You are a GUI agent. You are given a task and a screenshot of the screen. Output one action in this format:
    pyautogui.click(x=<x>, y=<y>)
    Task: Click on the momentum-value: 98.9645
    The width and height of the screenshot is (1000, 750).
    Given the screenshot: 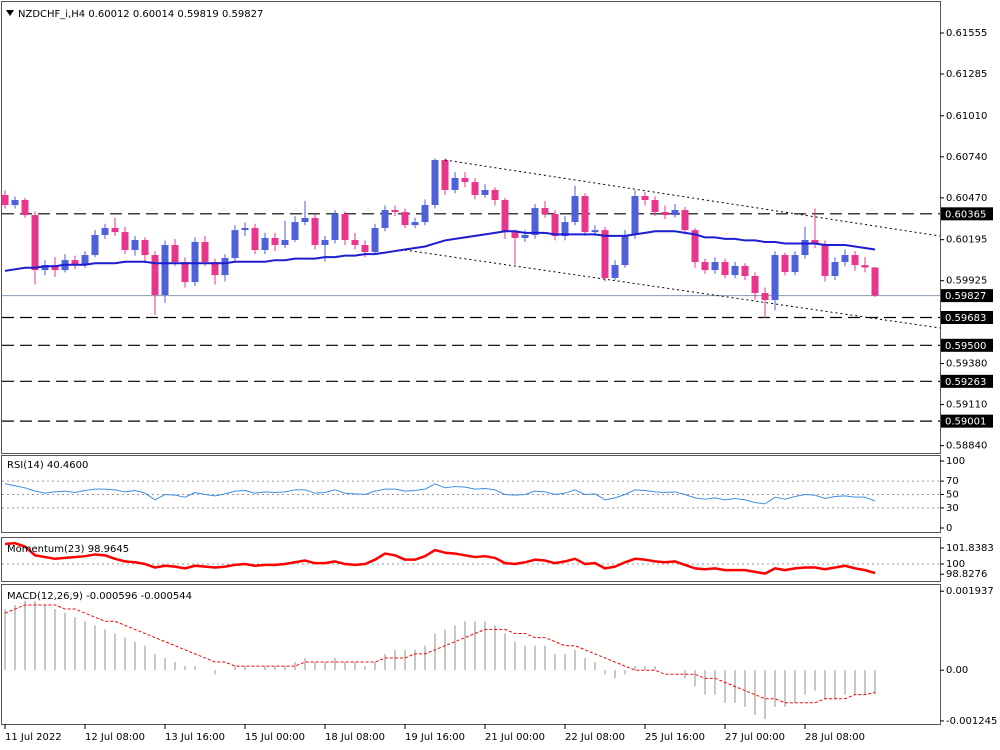 What is the action you would take?
    pyautogui.click(x=108, y=549)
    